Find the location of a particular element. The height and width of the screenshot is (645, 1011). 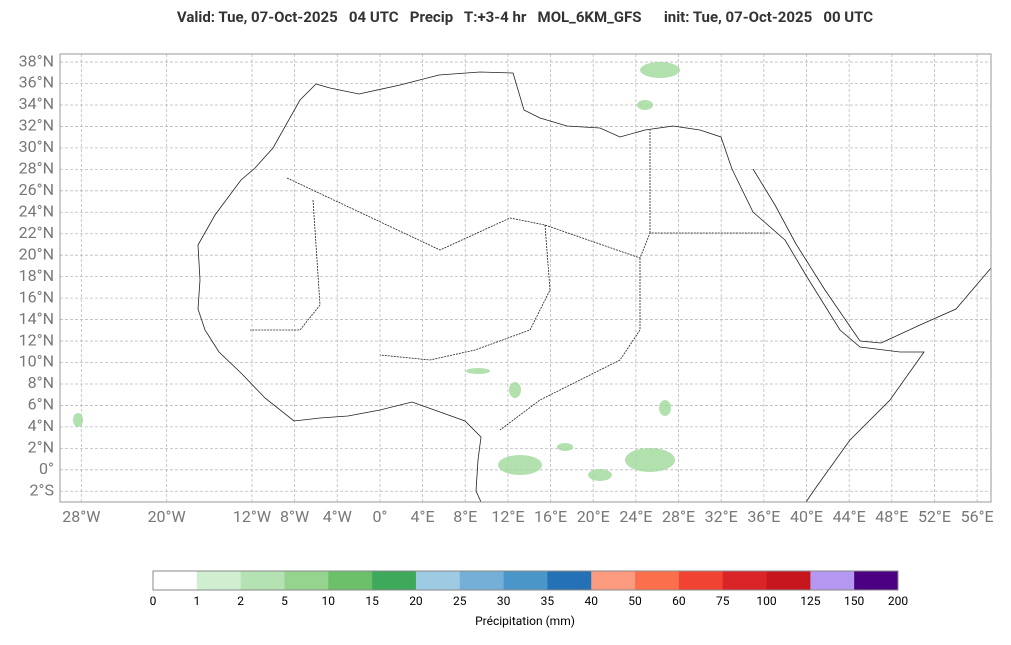

colorbar-tick-label: 125 is located at coordinates (810, 601).